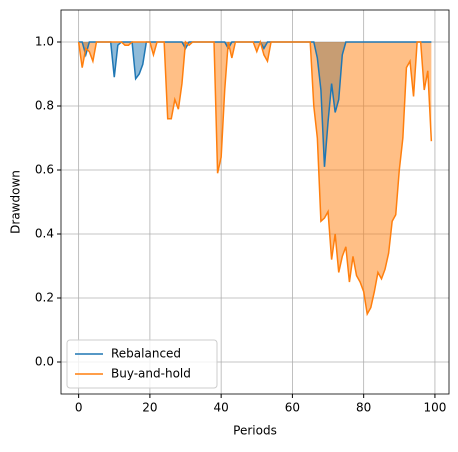 The width and height of the screenshot is (458, 452). Describe the element at coordinates (44, 298) in the screenshot. I see `y-tick-label: 0.2` at that location.